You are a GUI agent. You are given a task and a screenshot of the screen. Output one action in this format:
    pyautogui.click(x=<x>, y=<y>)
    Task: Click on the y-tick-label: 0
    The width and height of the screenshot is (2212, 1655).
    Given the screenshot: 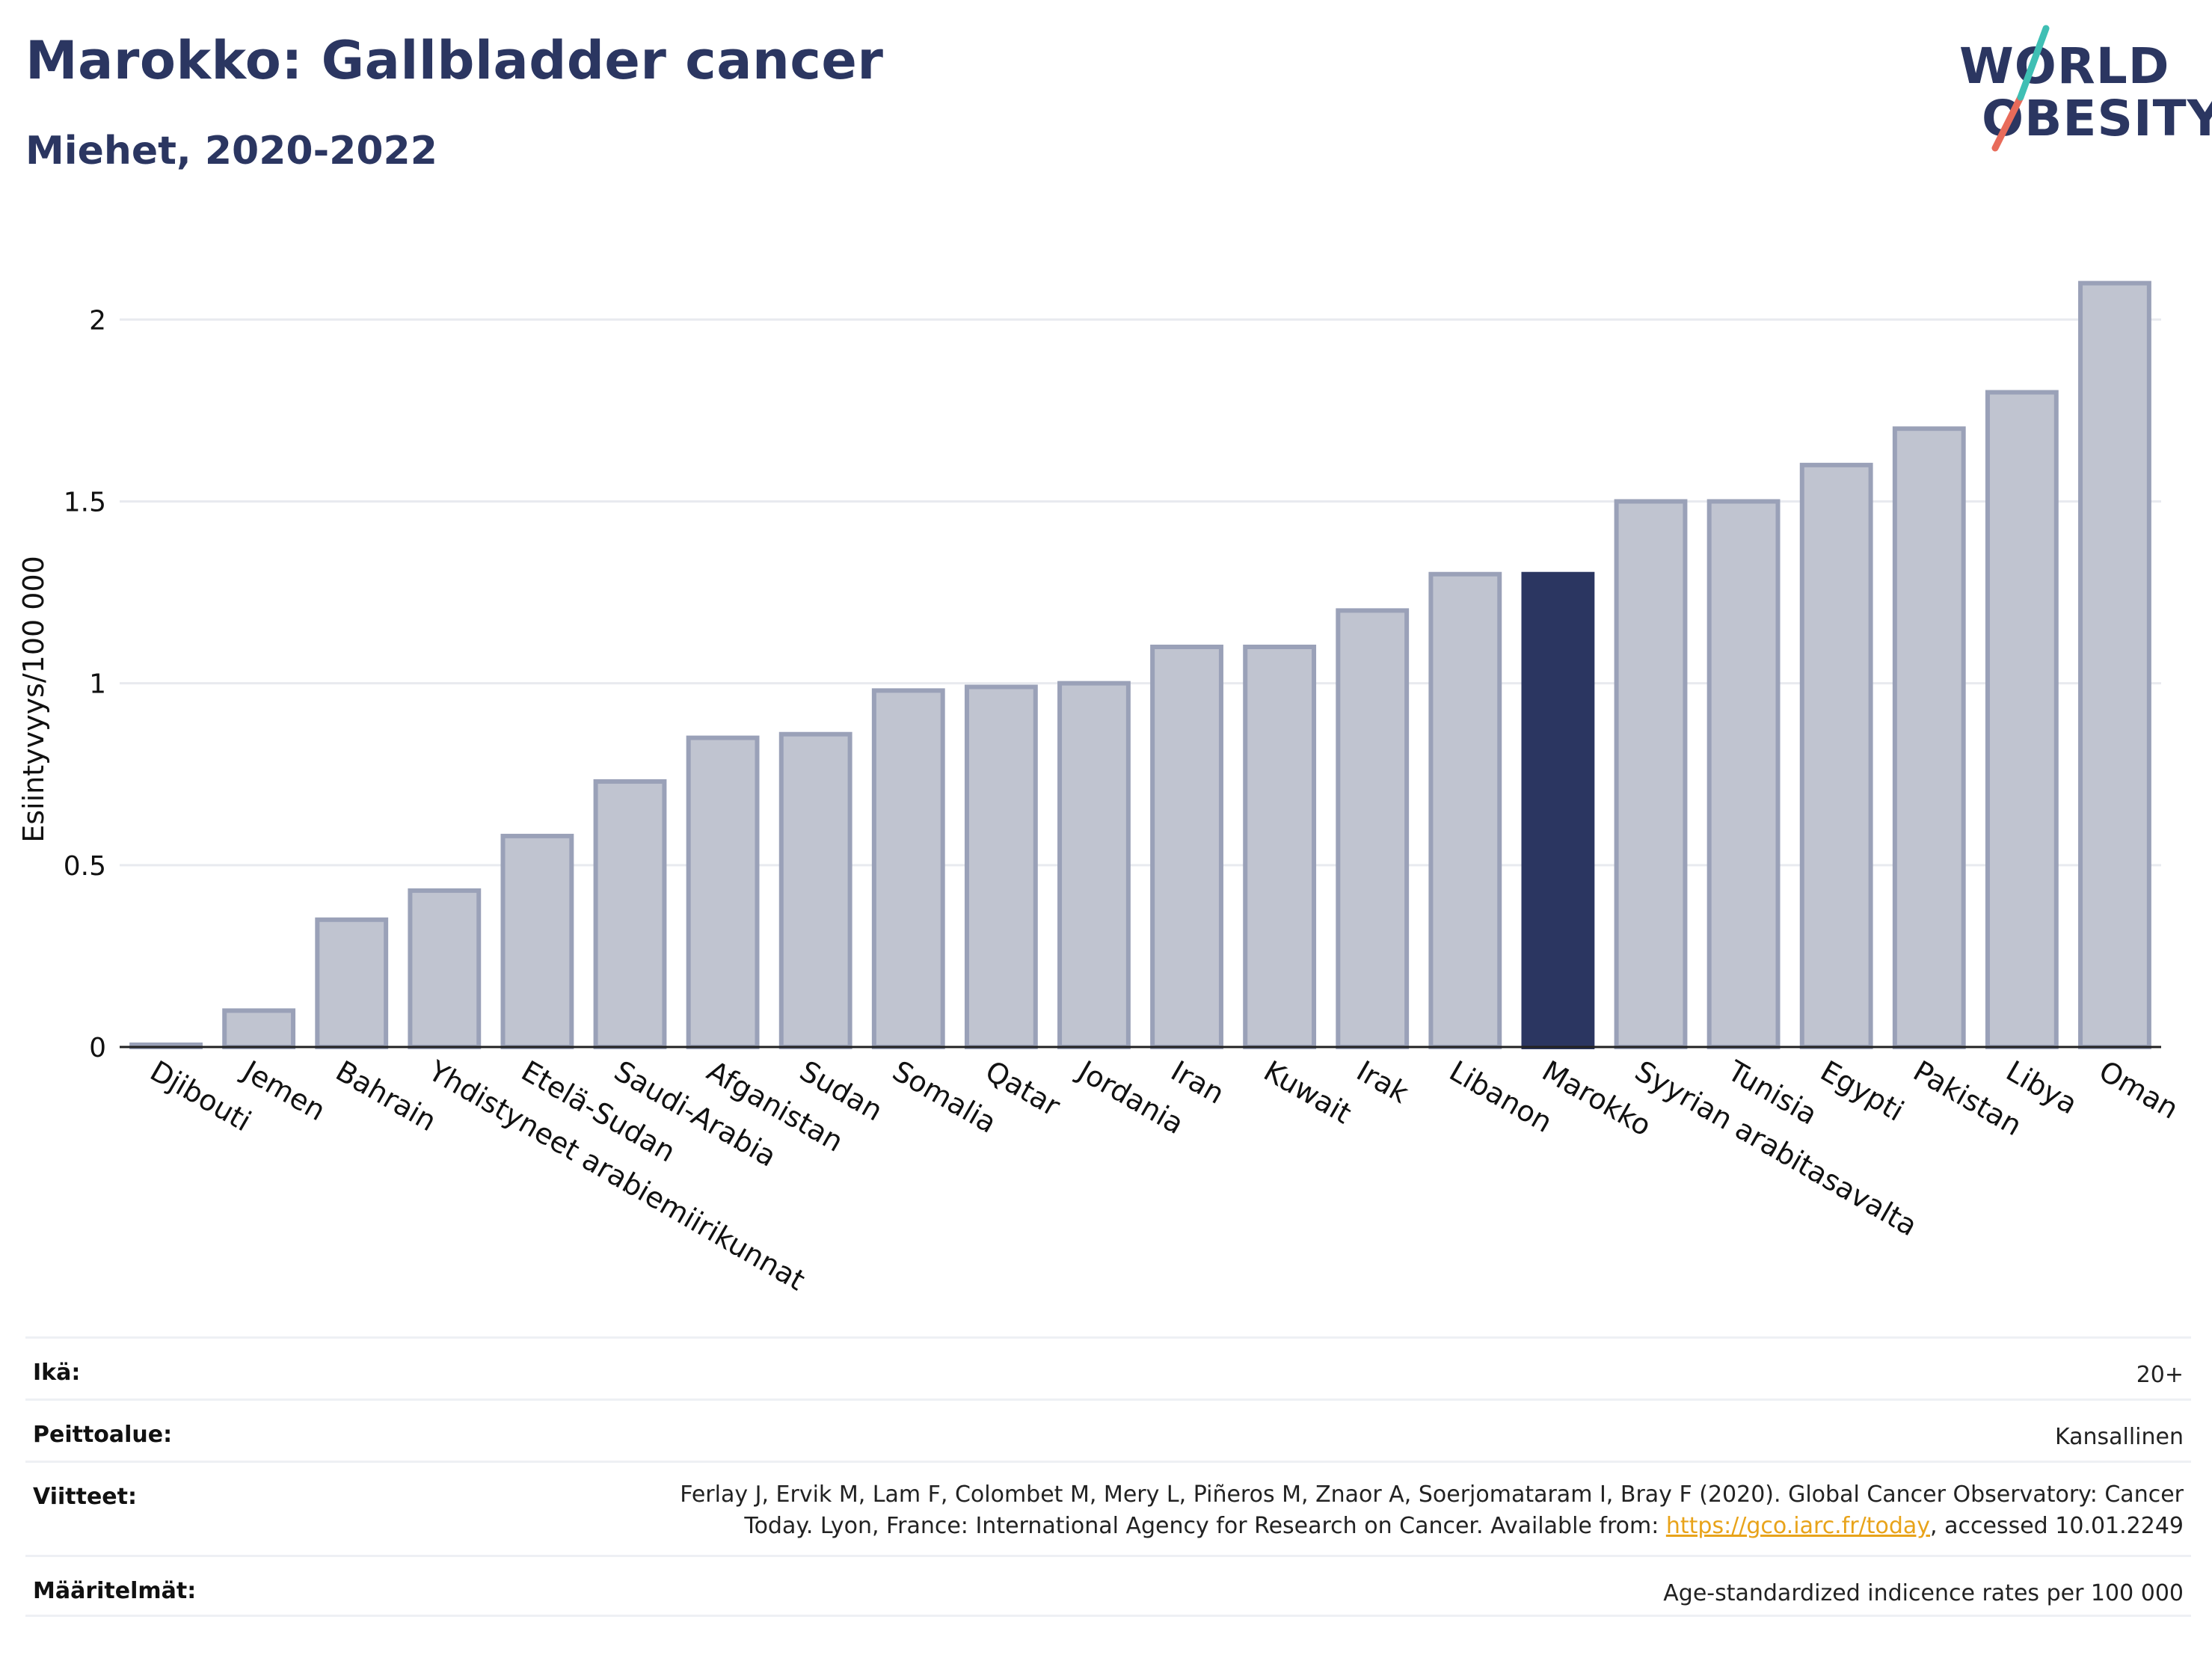 What is the action you would take?
    pyautogui.click(x=97, y=1048)
    